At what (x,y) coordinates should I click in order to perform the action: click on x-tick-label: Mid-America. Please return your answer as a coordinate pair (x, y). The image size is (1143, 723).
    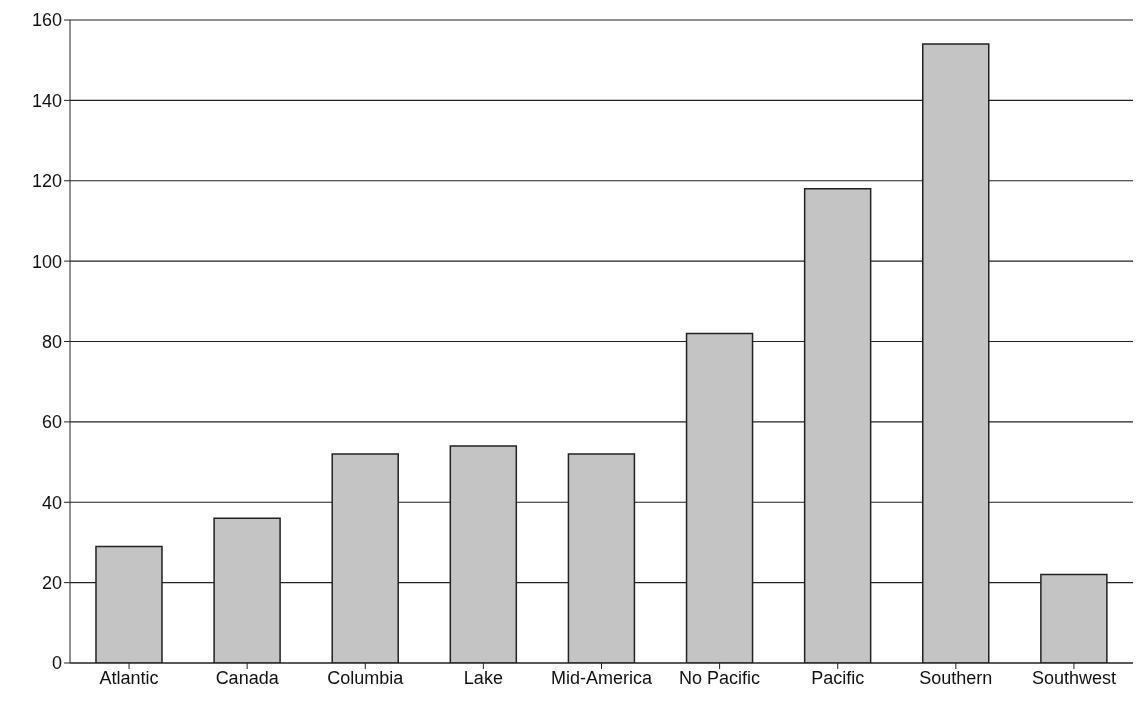
    Looking at the image, I should click on (601, 677).